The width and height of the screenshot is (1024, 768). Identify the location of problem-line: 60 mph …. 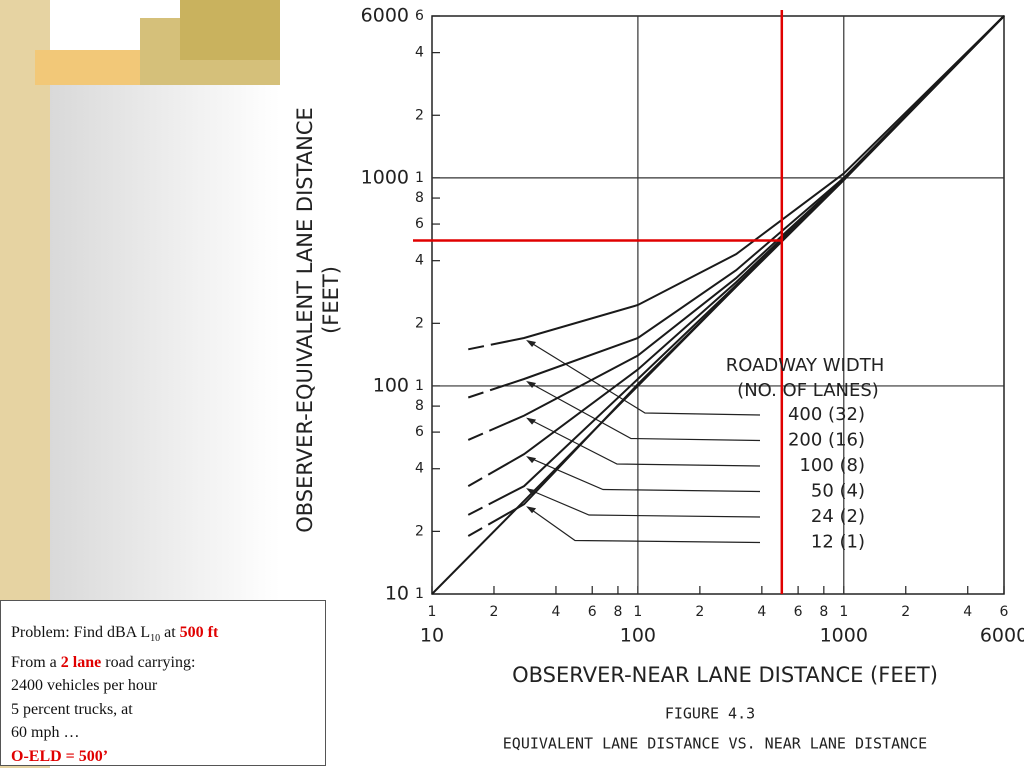
(45, 733).